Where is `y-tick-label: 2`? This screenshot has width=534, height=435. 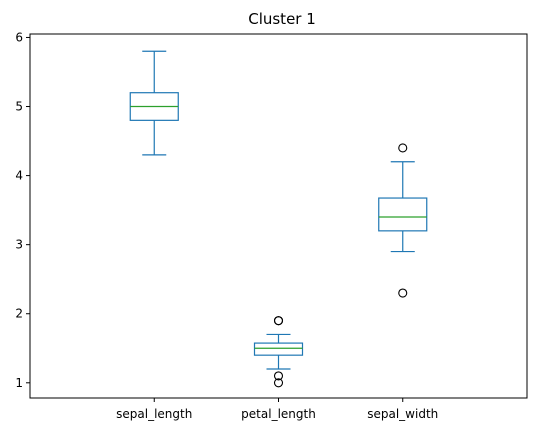 y-tick-label: 2 is located at coordinates (19, 314).